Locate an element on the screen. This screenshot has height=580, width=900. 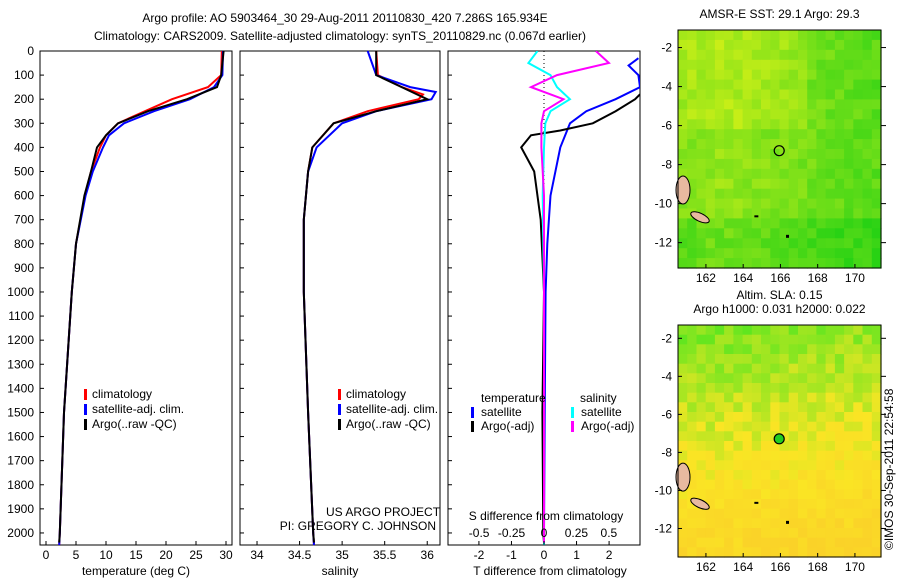
legend-temperature-title: temperature is located at coordinates (513, 398).